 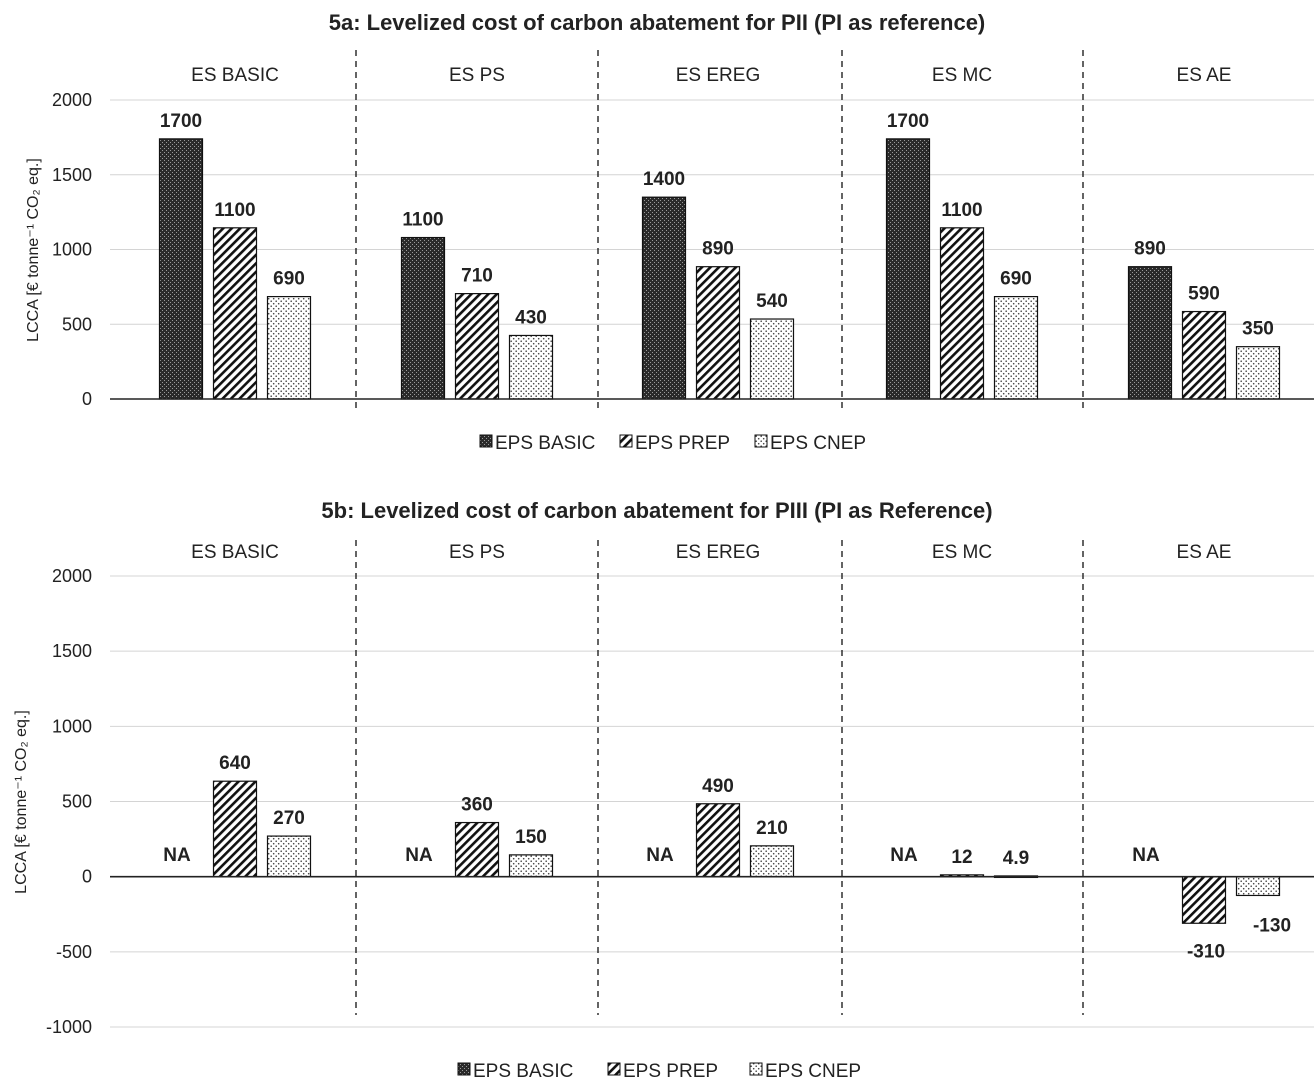 What do you see at coordinates (477, 276) in the screenshot?
I see `data-label: 710` at bounding box center [477, 276].